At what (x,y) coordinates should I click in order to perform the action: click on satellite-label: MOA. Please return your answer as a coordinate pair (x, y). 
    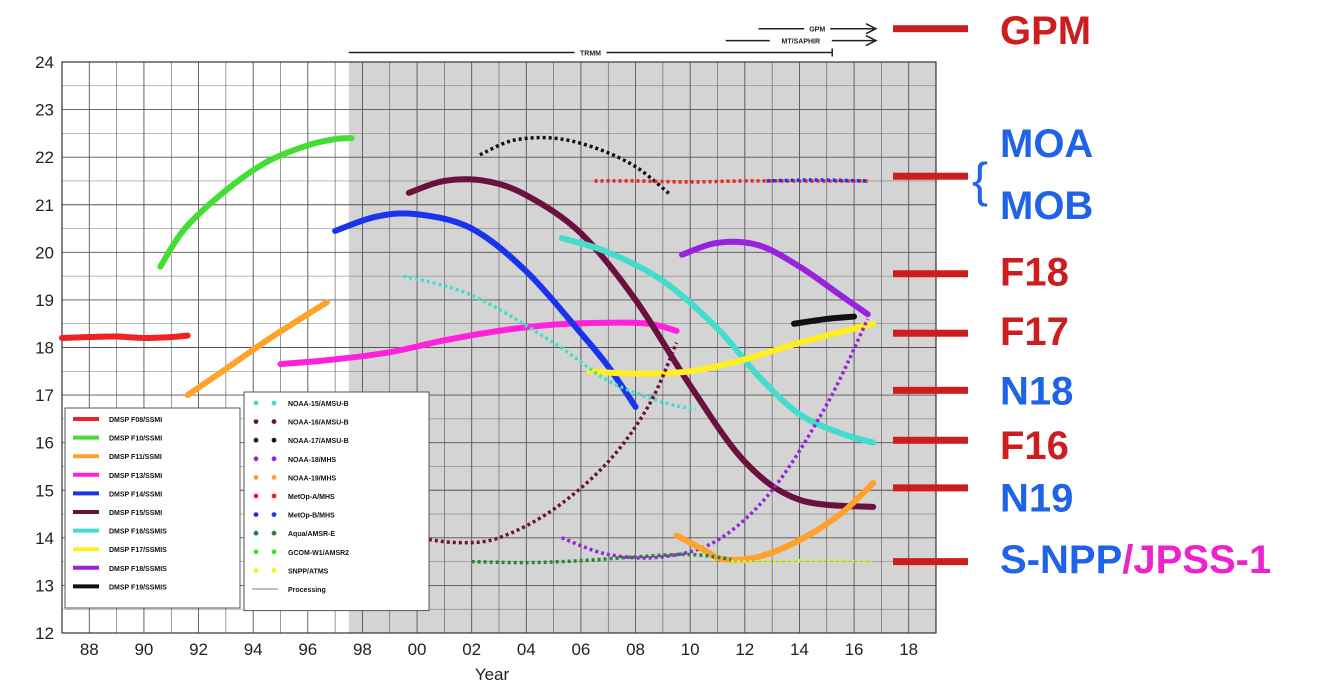
    Looking at the image, I should click on (1046, 144).